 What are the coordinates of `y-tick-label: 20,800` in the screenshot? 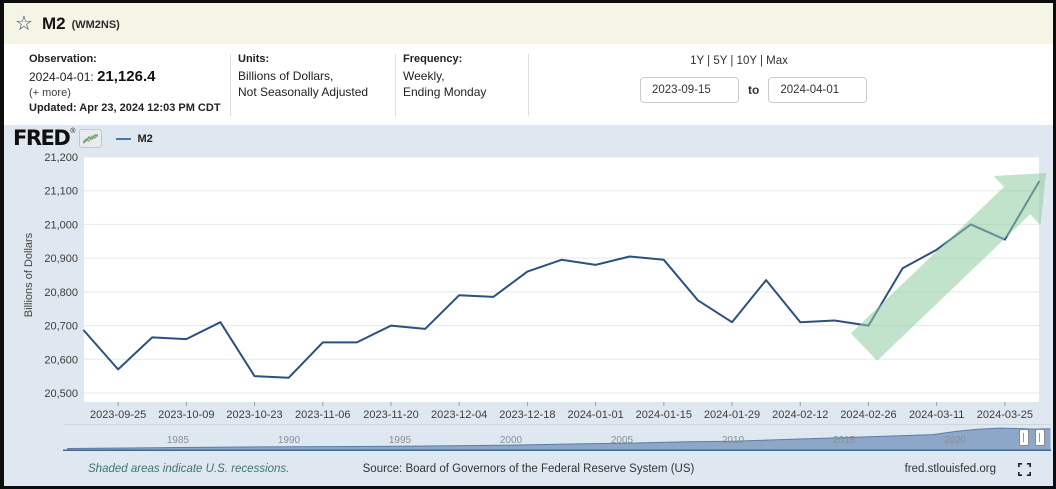 It's located at (61, 293).